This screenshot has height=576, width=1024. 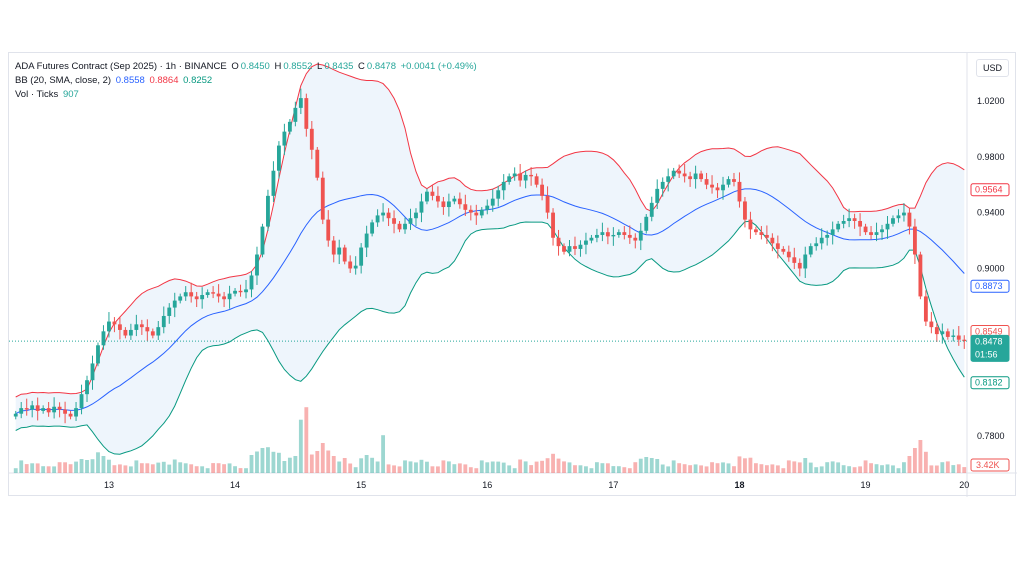 I want to click on volume-tag: 3.42K, so click(x=990, y=465).